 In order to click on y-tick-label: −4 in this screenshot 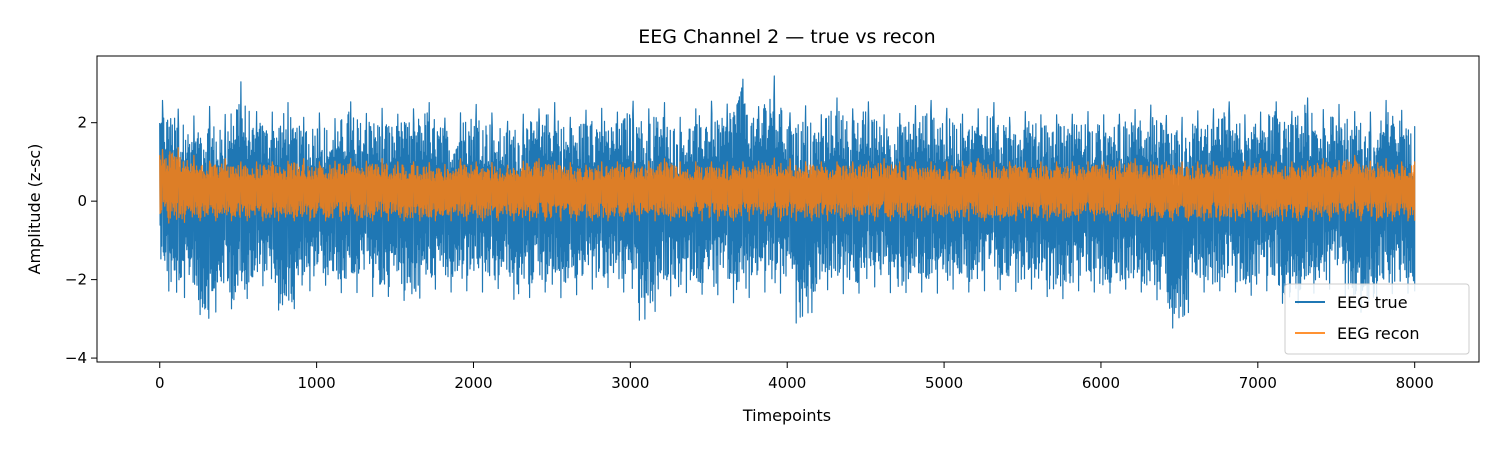, I will do `click(76, 358)`.